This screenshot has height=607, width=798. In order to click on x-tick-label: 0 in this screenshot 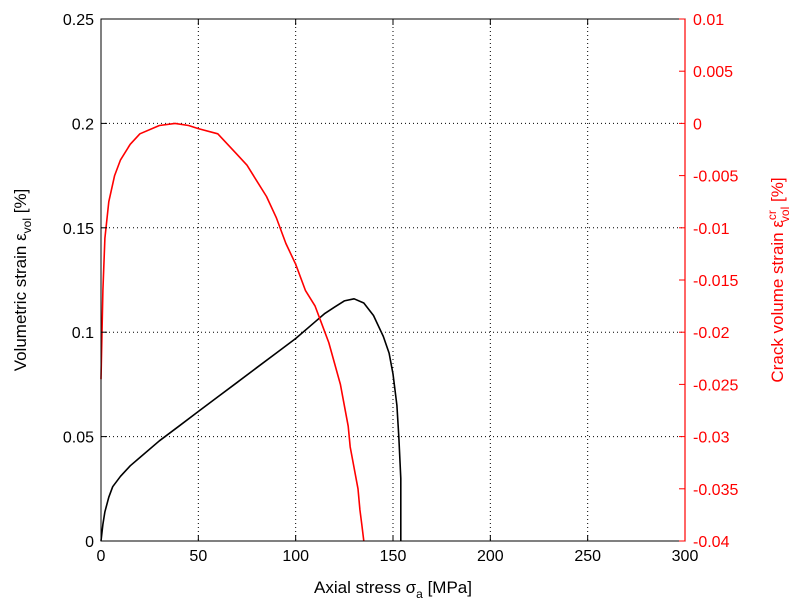, I will do `click(101, 556)`.